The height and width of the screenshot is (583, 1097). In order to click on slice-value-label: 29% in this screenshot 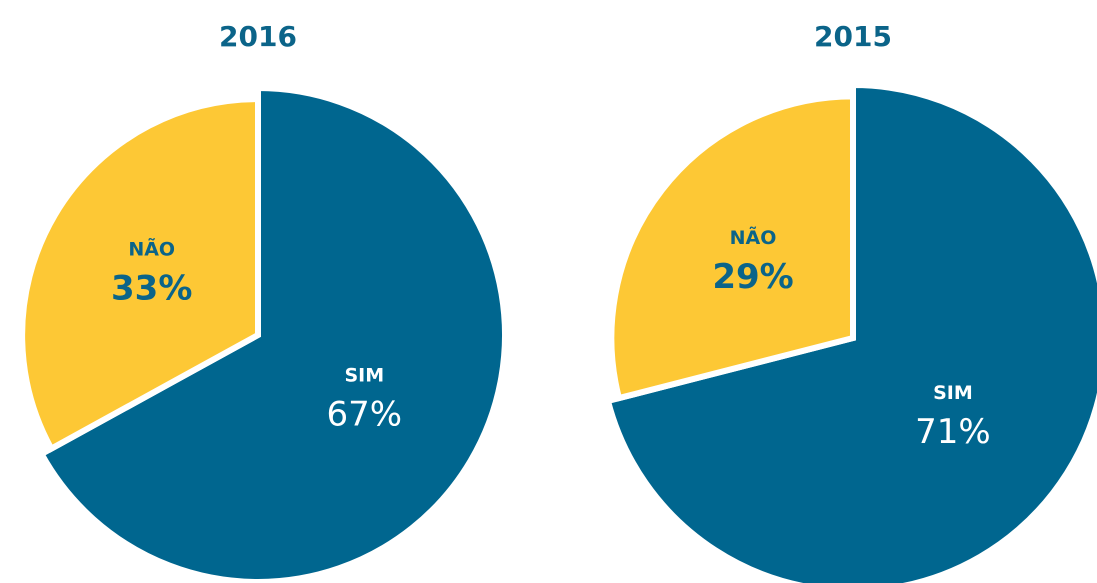, I will do `click(752, 277)`.